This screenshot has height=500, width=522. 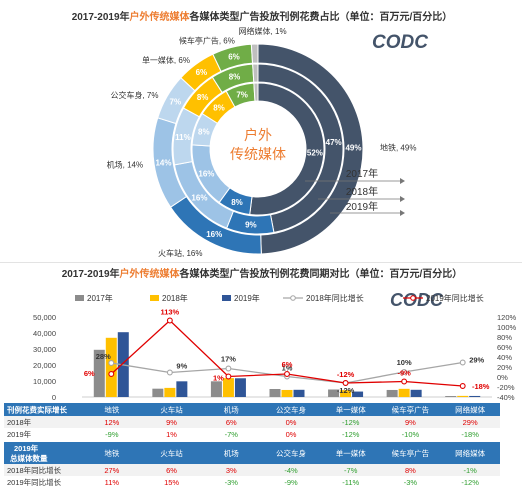 I want to click on line-label-2019-cat-6: -9%, so click(x=404, y=373).